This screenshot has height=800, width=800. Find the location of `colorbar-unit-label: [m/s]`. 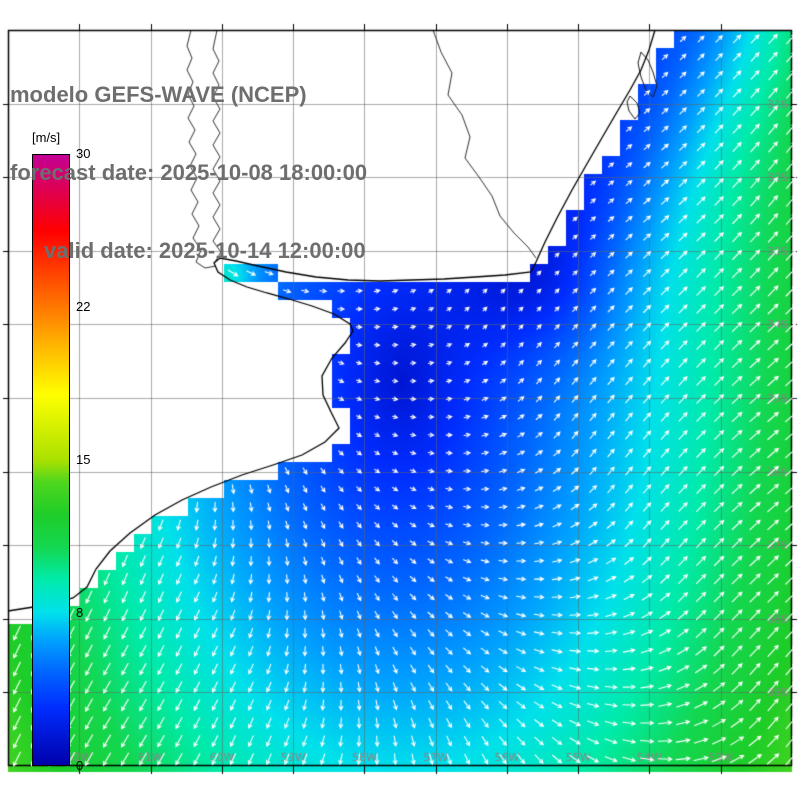

colorbar-unit-label: [m/s] is located at coordinates (46, 137).